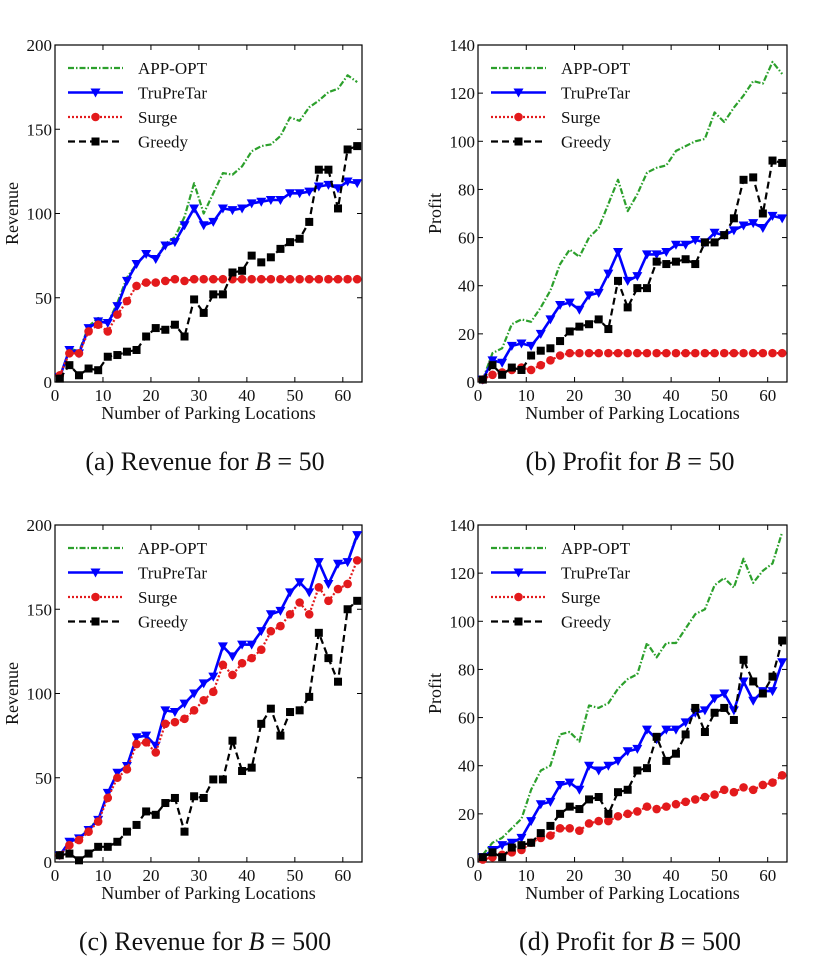 Image resolution: width=832 pixels, height=957 pixels. Describe the element at coordinates (95, 117) in the screenshot. I see `legend-marker-surge` at that location.